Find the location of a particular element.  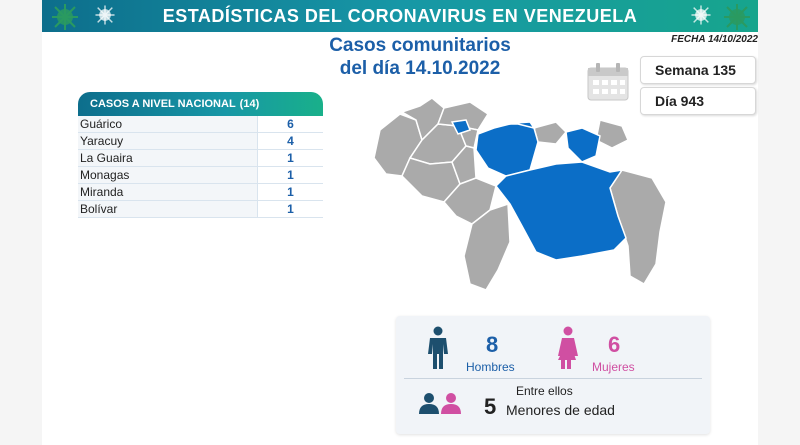

state-count: 4 is located at coordinates (290, 141).